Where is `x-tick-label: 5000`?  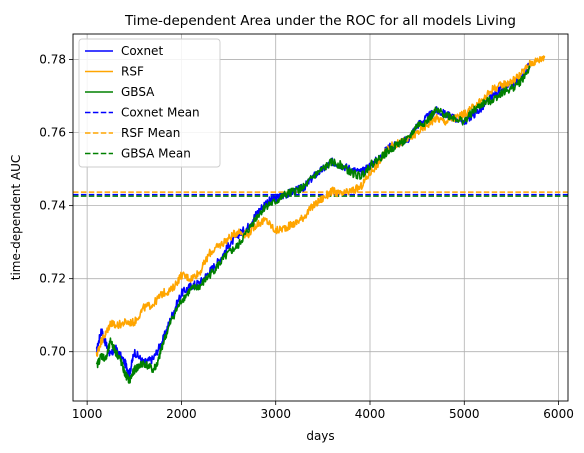
x-tick-label: 5000 is located at coordinates (464, 414).